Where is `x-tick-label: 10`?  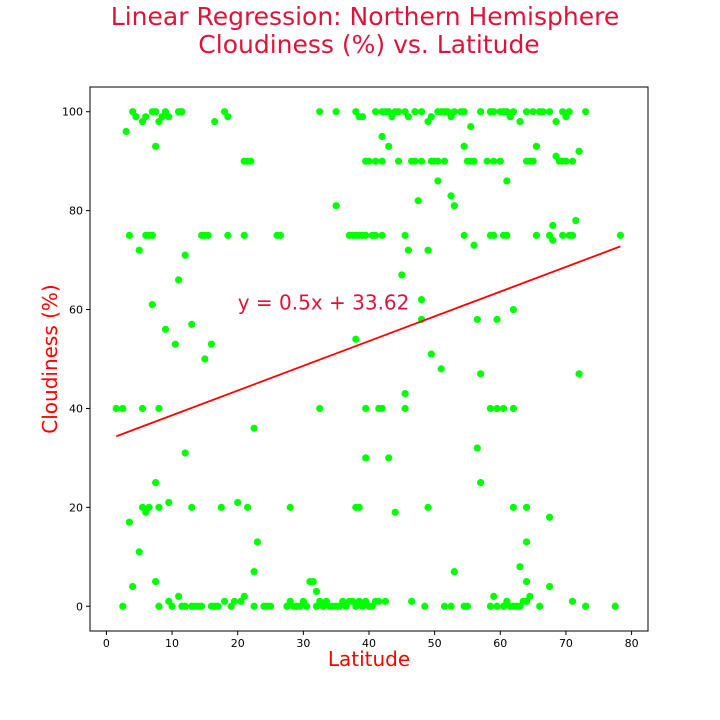 x-tick-label: 10 is located at coordinates (172, 643).